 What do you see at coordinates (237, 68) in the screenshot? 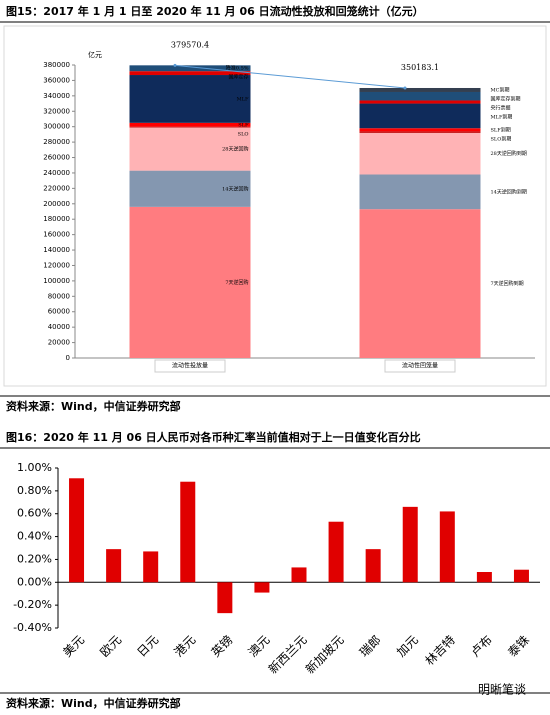
I see `segment-label: 降准0.5%` at bounding box center [237, 68].